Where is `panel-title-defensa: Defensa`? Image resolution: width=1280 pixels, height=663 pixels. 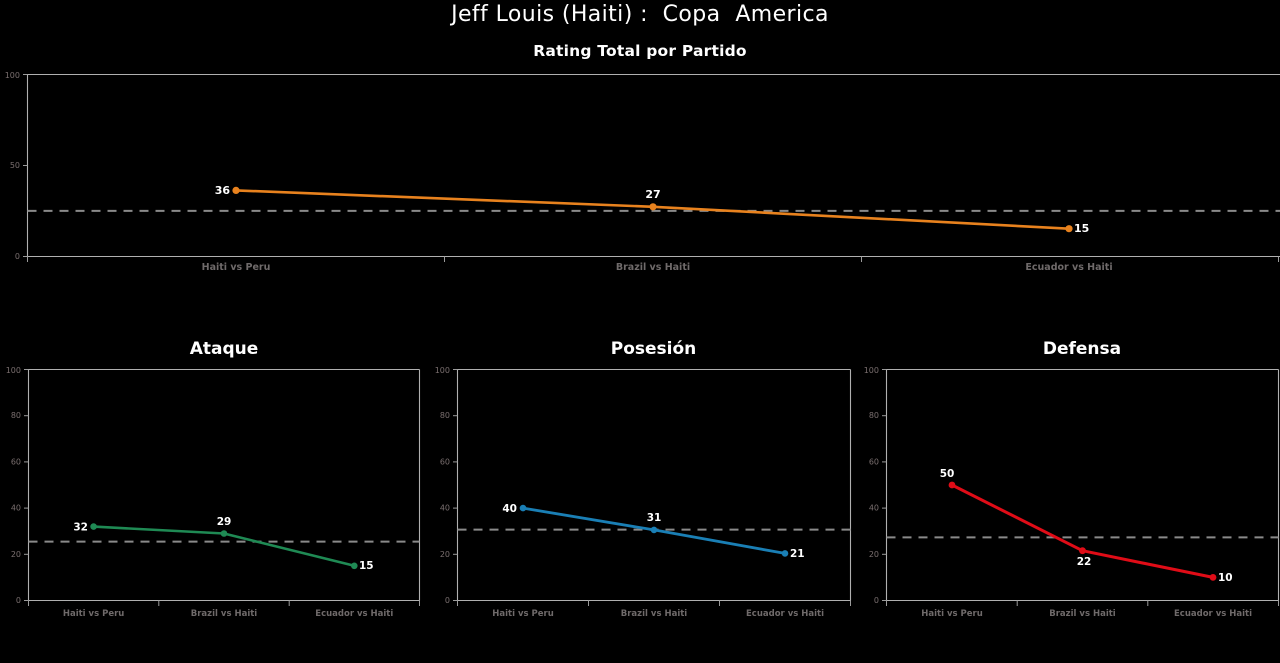
panel-title-defensa: Defensa is located at coordinates (1082, 349).